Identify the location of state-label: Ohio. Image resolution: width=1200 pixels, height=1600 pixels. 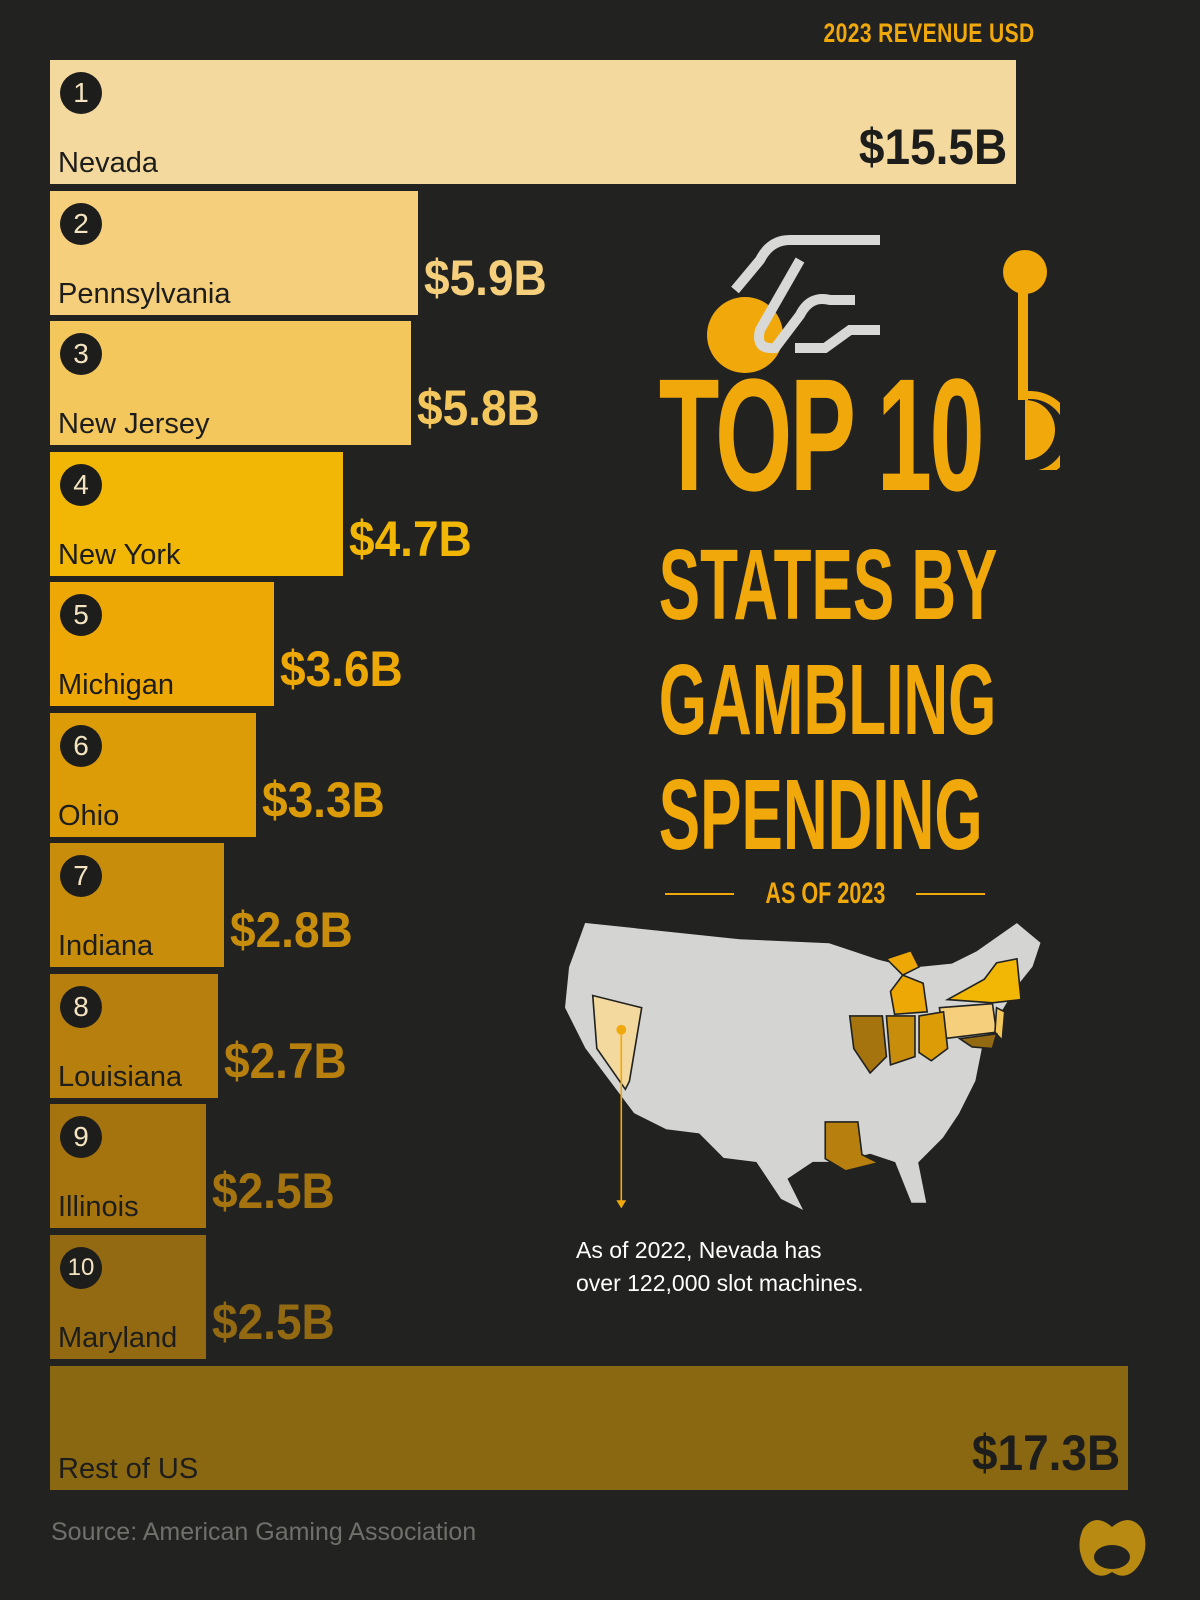
(89, 815).